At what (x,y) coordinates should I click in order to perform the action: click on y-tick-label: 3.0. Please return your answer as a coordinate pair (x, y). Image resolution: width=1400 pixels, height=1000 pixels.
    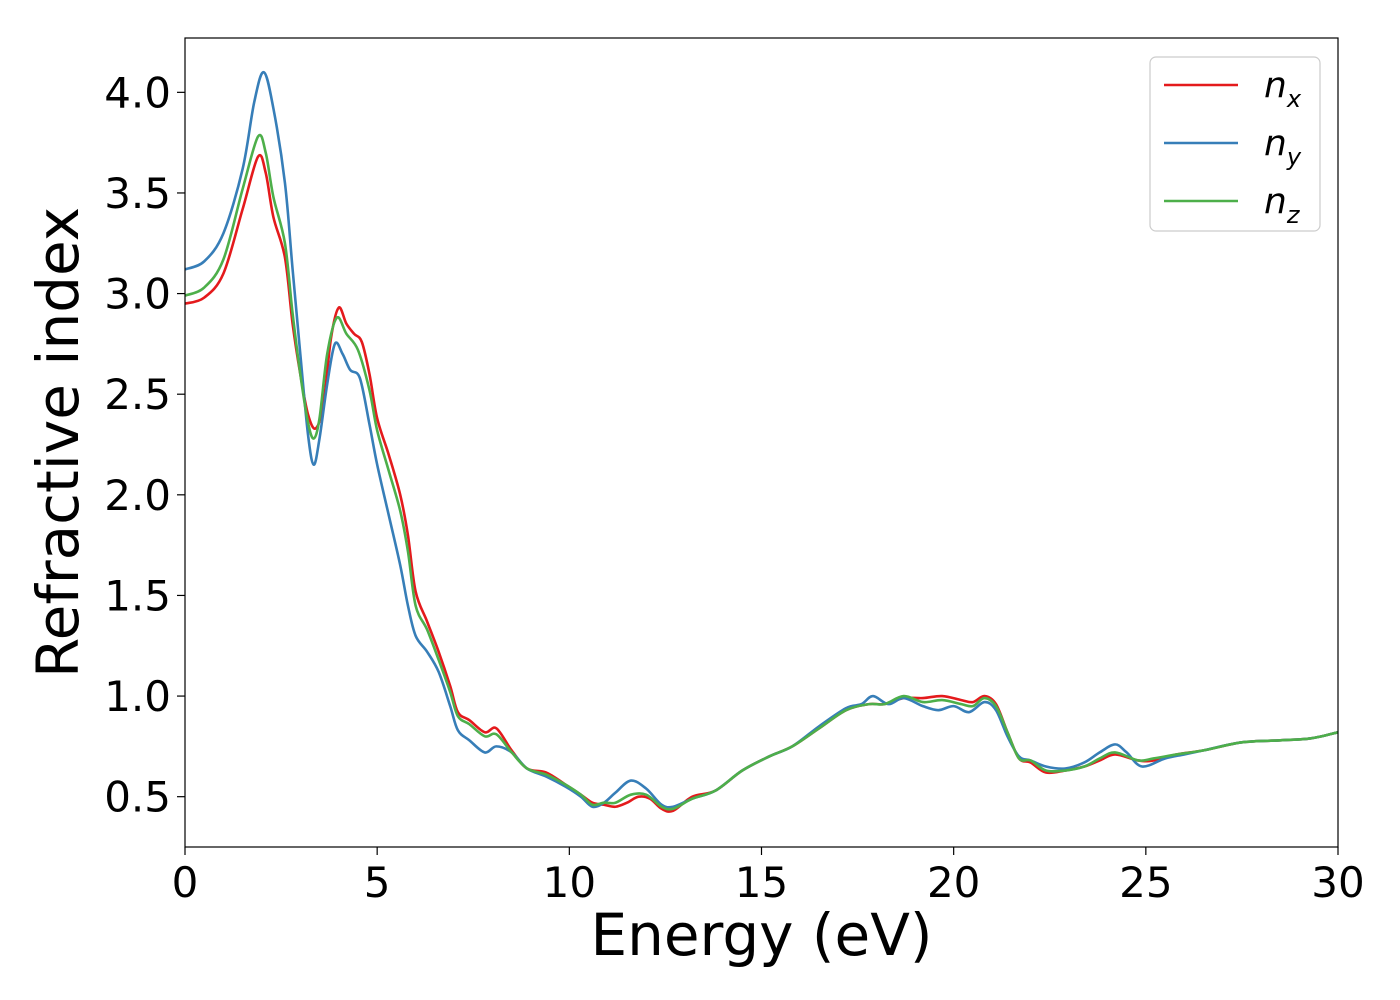
    Looking at the image, I should click on (137, 294).